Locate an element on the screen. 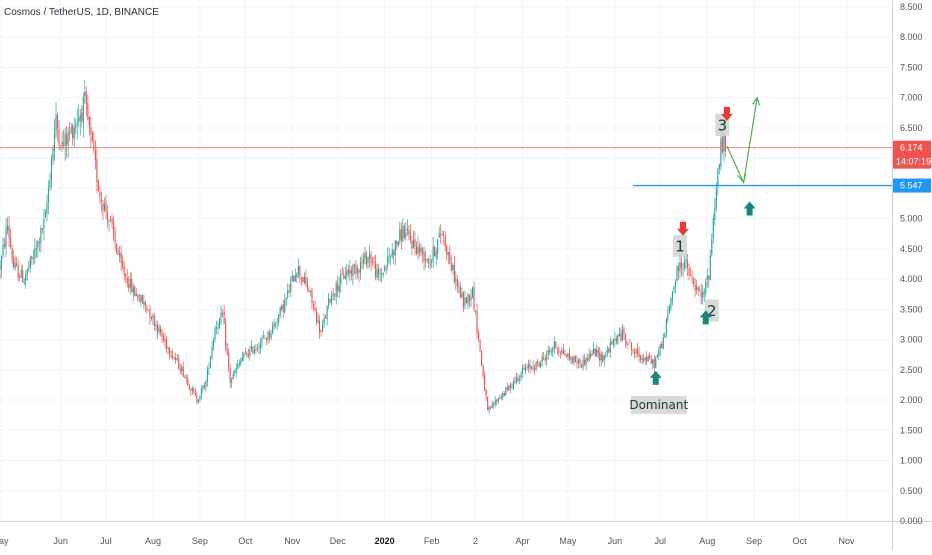  annotation-dominant: Dominant is located at coordinates (659, 404).